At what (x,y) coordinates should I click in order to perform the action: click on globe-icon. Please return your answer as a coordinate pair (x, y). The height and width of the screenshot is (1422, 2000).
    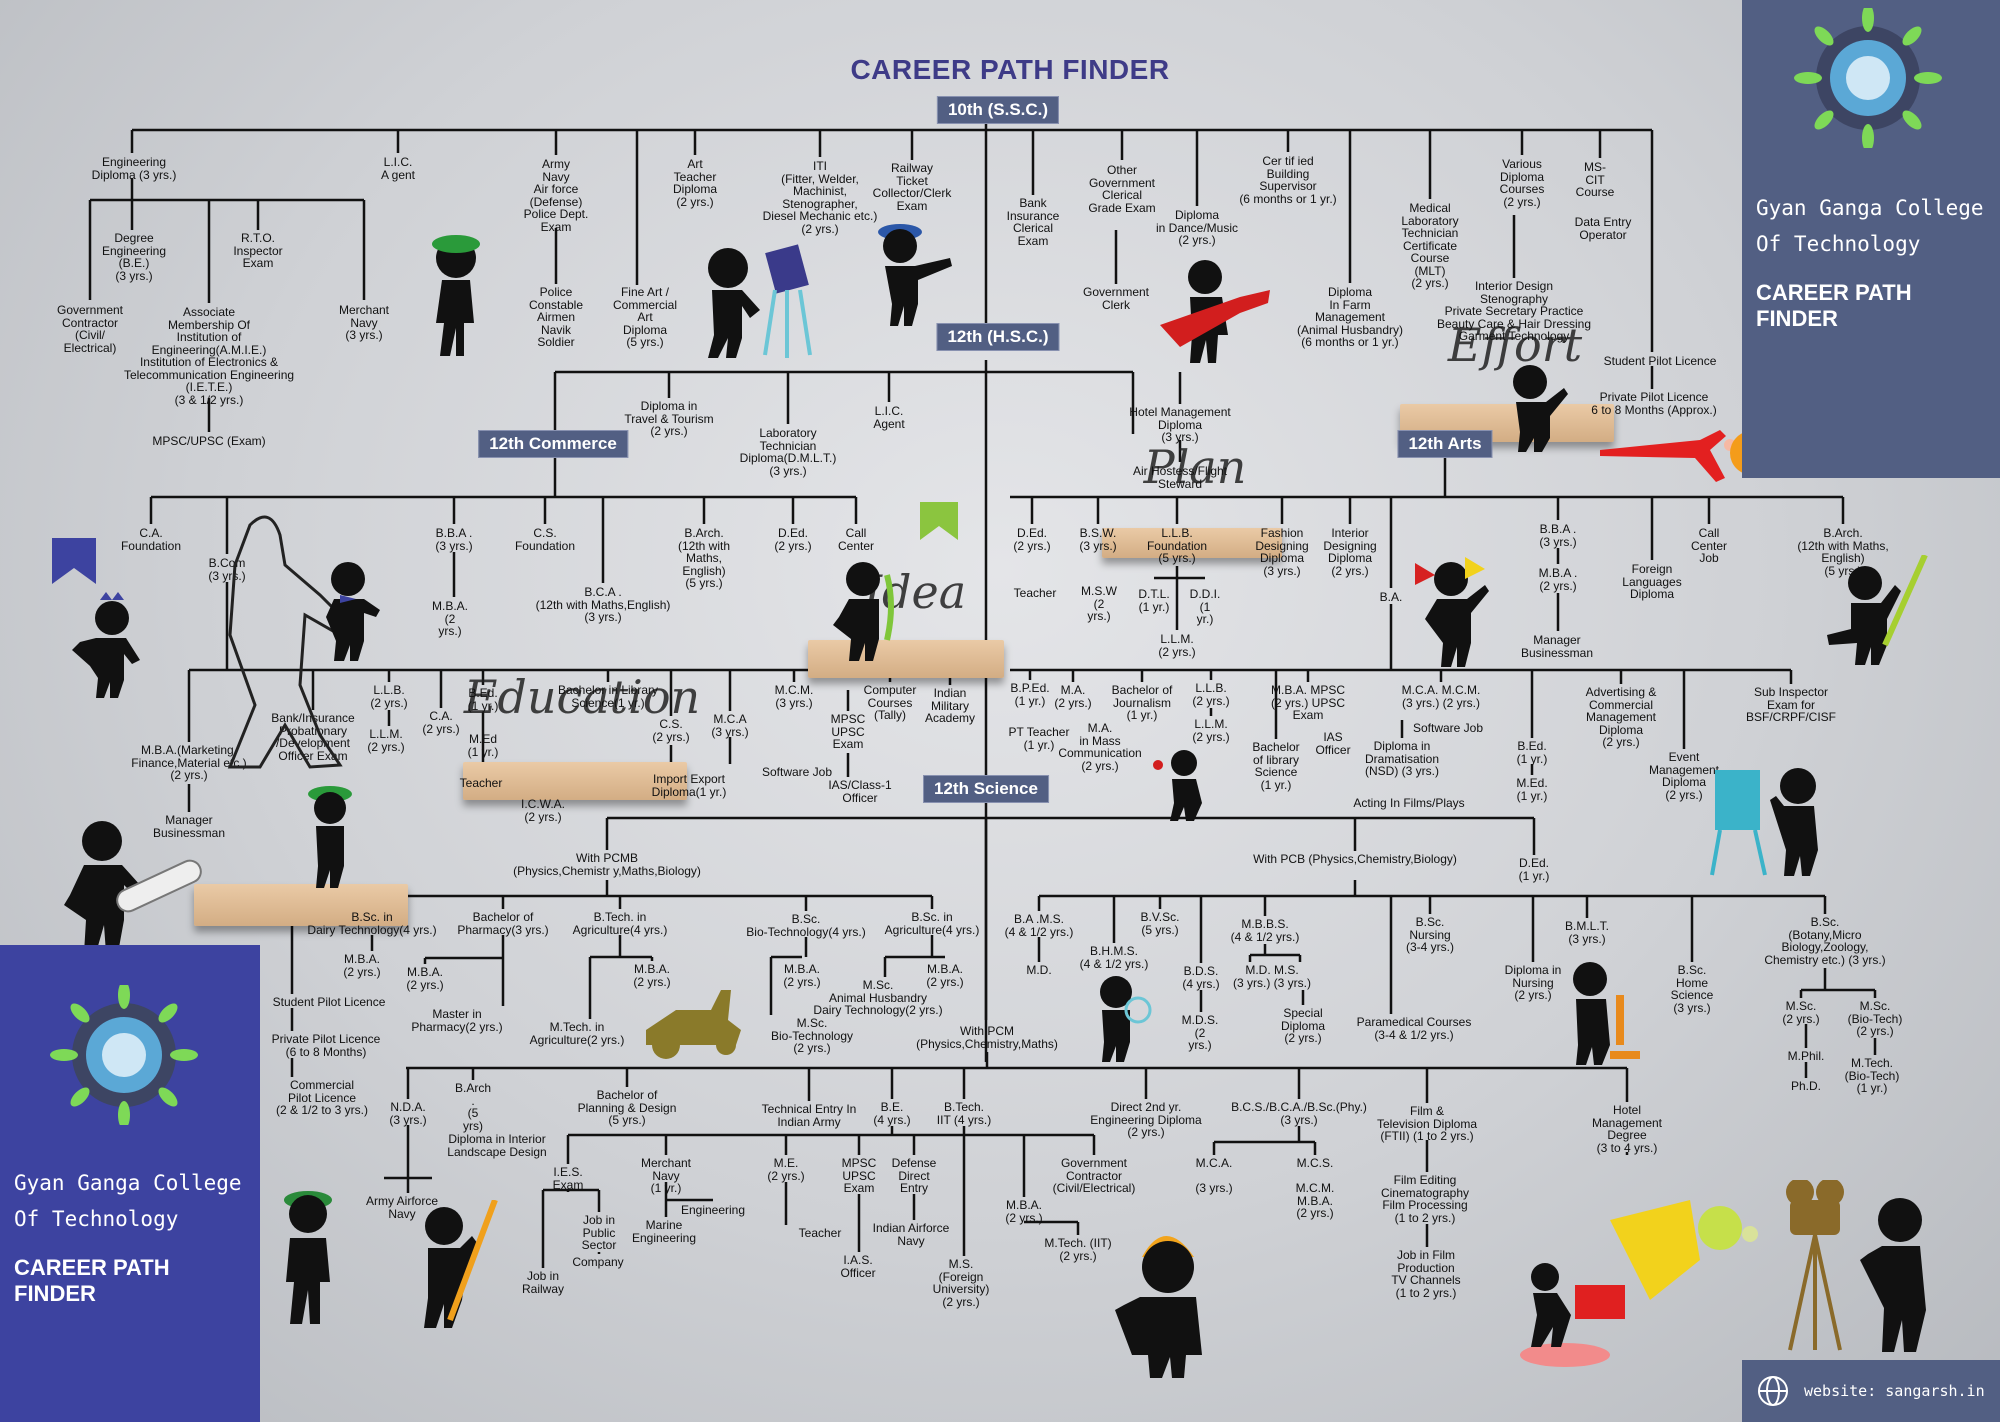
    Looking at the image, I should click on (1773, 1391).